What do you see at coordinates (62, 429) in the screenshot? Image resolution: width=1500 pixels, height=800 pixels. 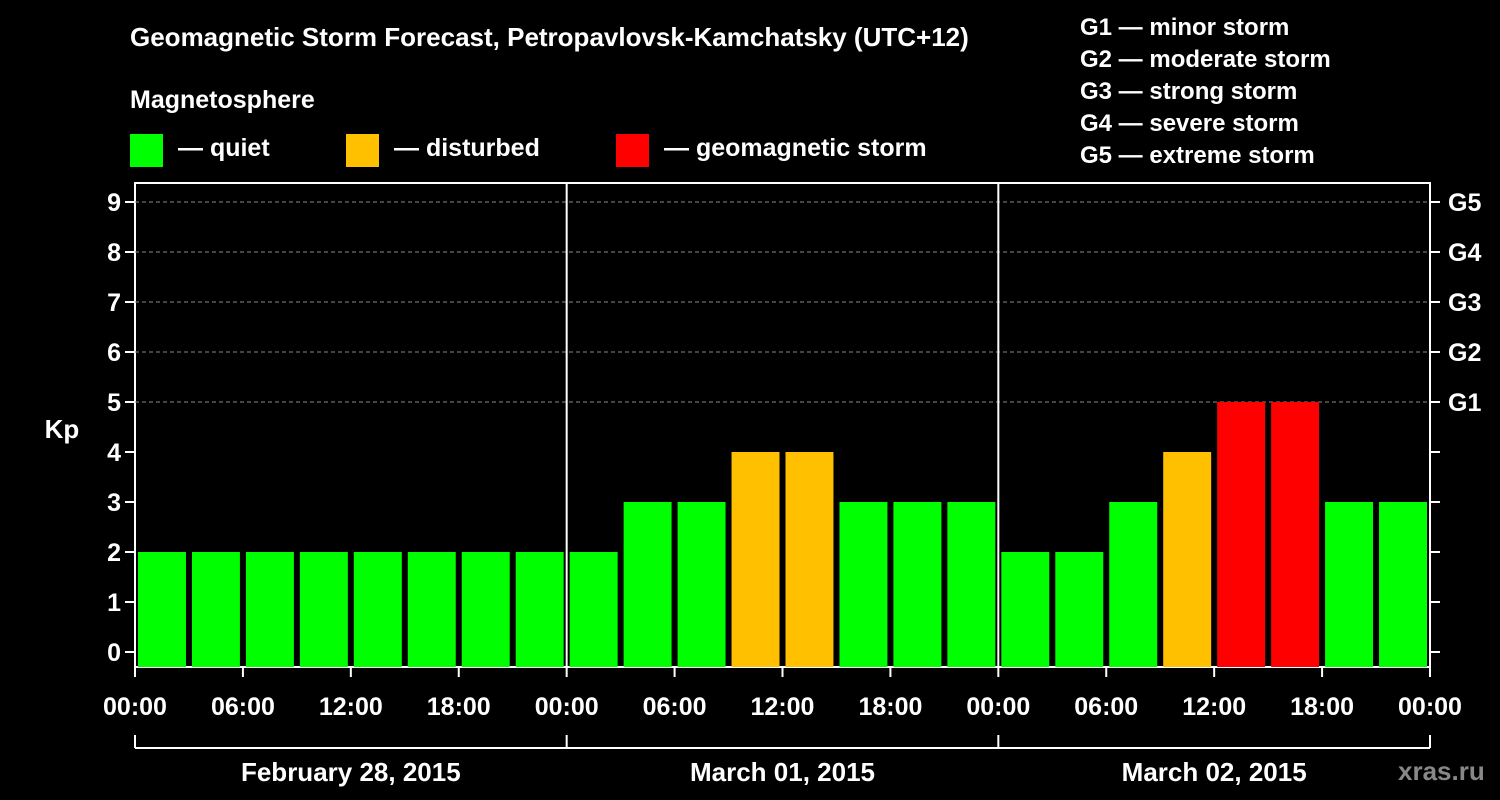 I see `y-axis-title: Kp` at bounding box center [62, 429].